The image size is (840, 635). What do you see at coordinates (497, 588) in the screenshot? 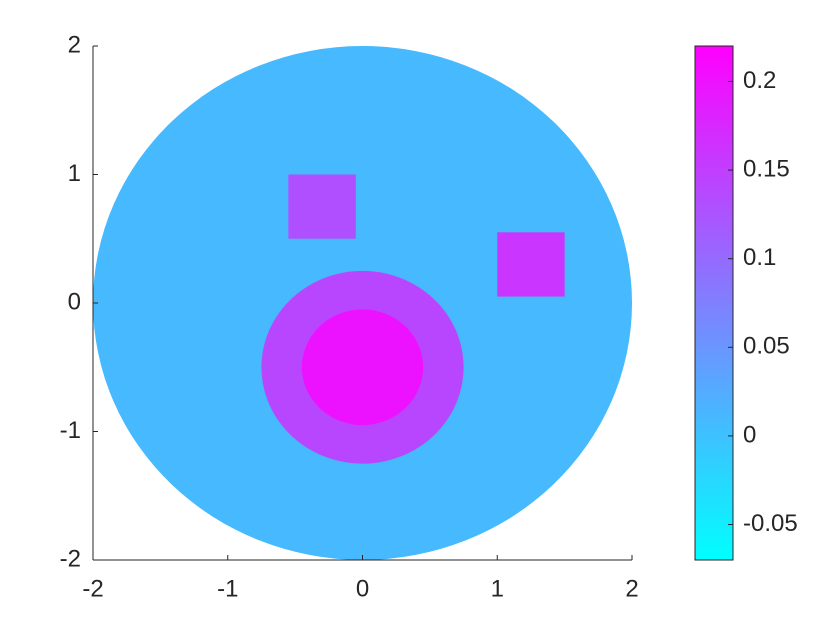
I see `x-tick-label: 1` at bounding box center [497, 588].